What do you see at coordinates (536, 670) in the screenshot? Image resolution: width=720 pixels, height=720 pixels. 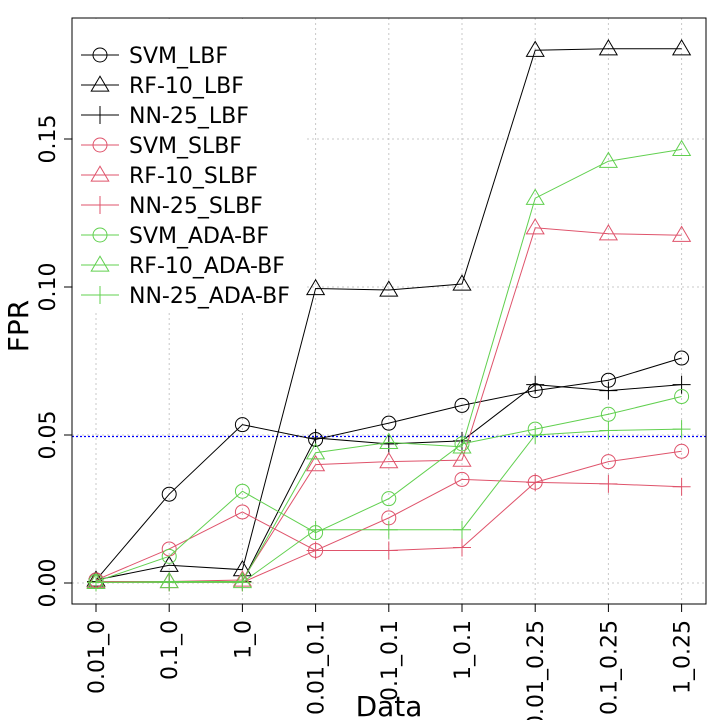 I see `x-tick-label: 0.01_0.25` at bounding box center [536, 670].